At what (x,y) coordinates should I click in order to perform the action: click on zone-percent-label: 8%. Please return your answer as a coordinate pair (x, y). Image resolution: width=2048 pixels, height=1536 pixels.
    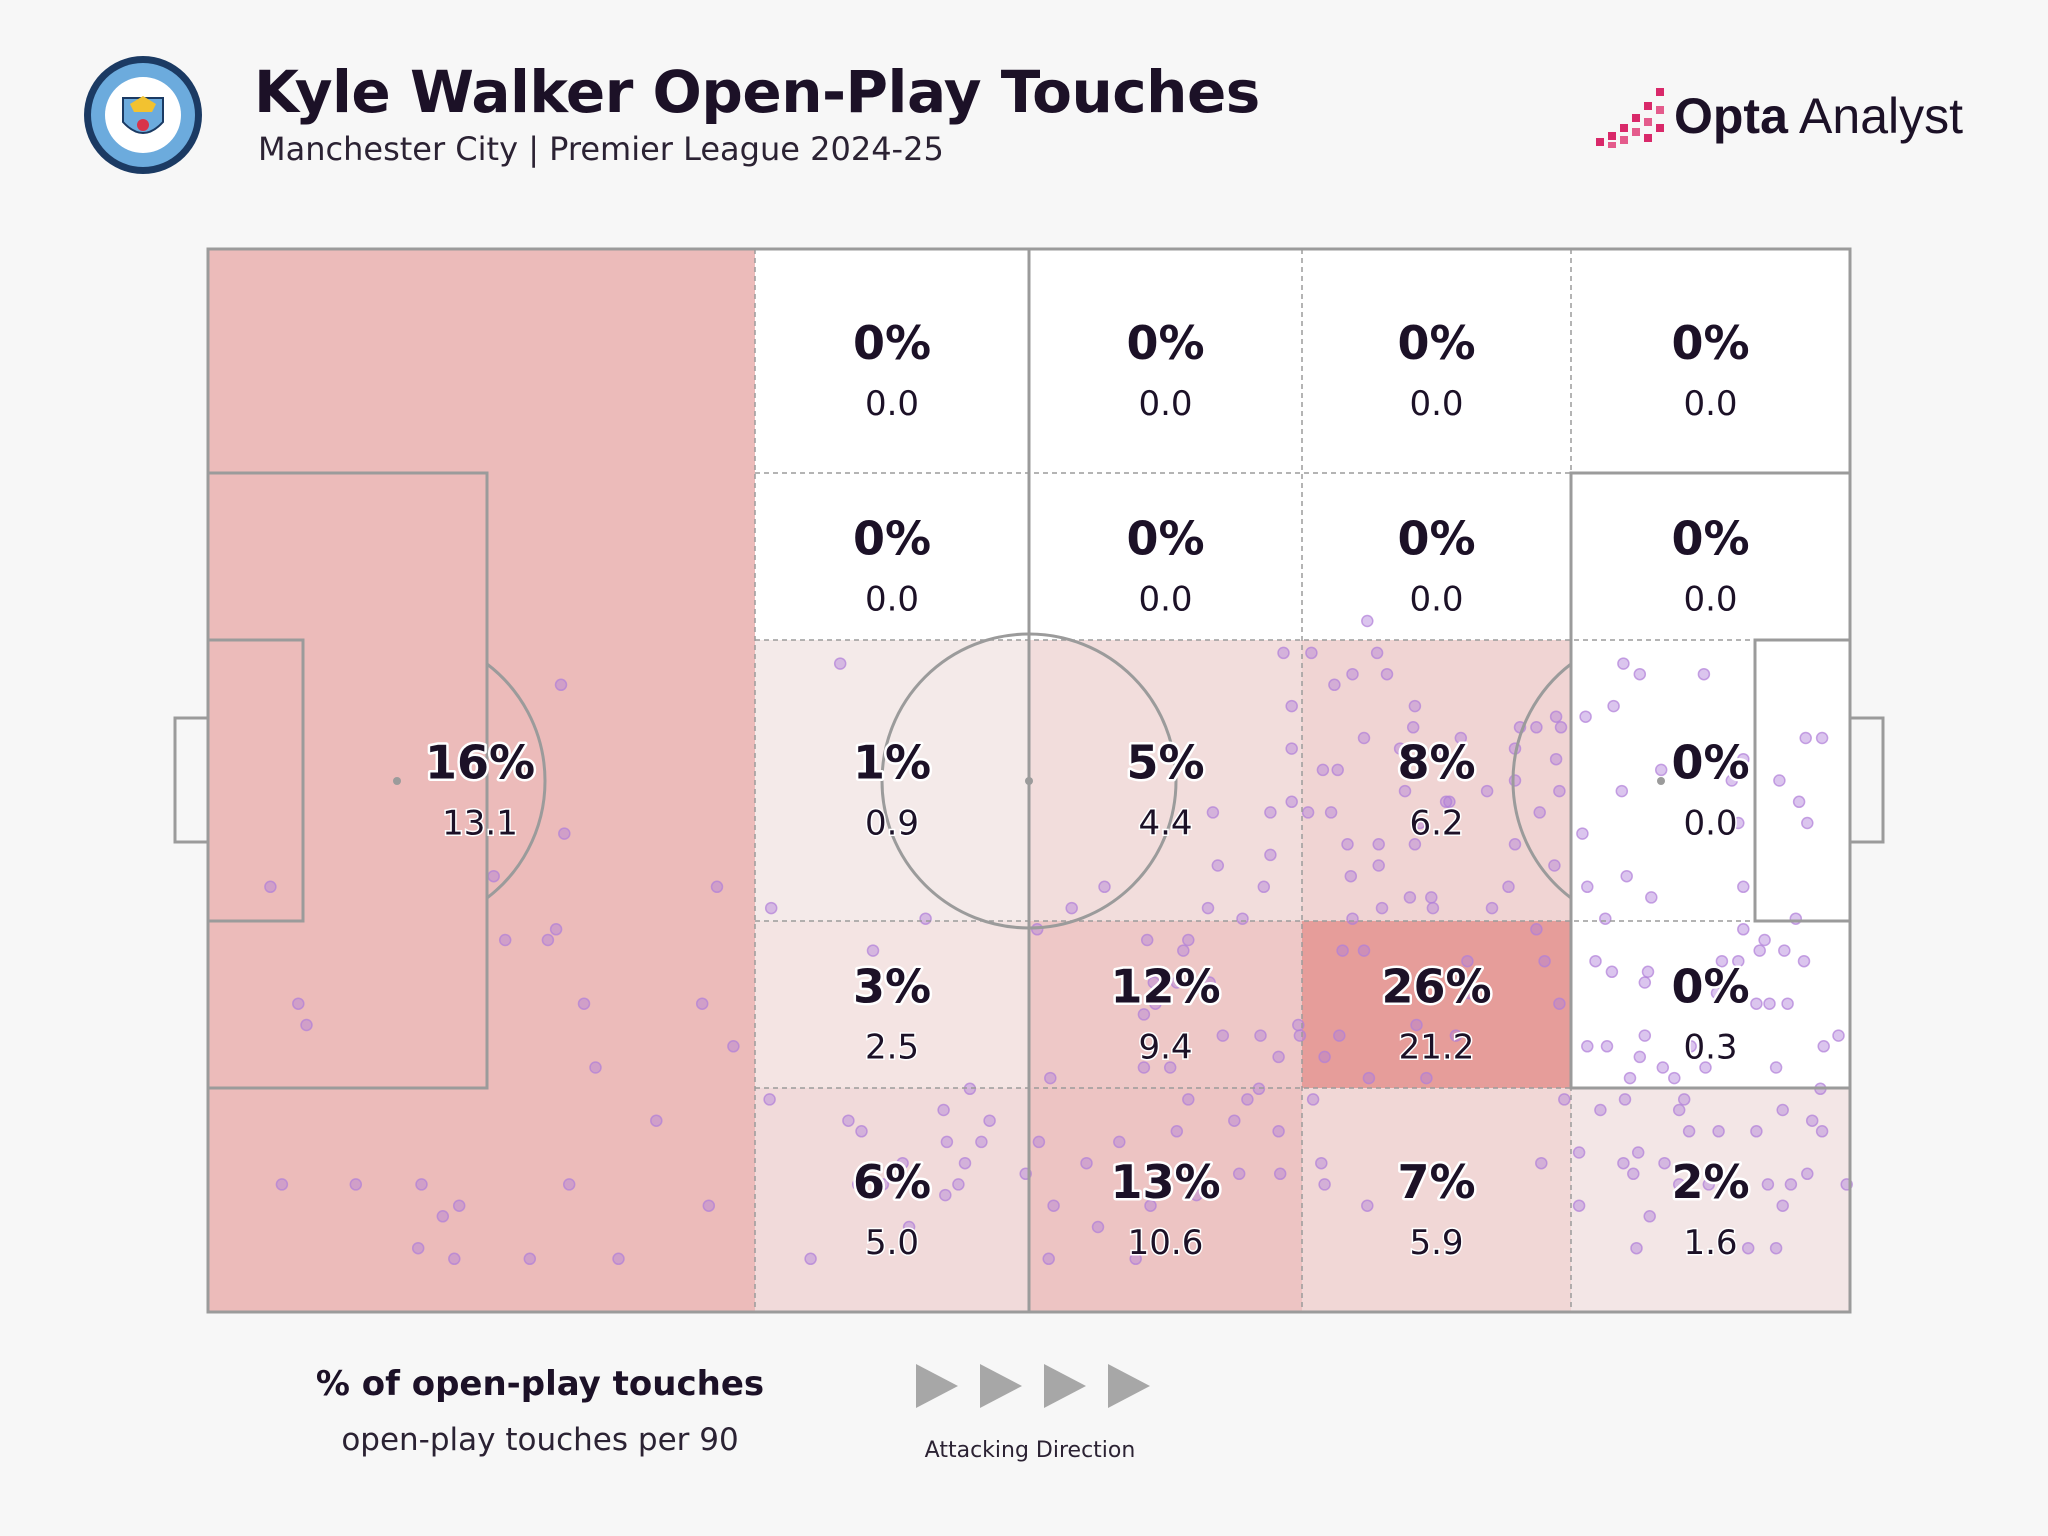
    Looking at the image, I should click on (1436, 763).